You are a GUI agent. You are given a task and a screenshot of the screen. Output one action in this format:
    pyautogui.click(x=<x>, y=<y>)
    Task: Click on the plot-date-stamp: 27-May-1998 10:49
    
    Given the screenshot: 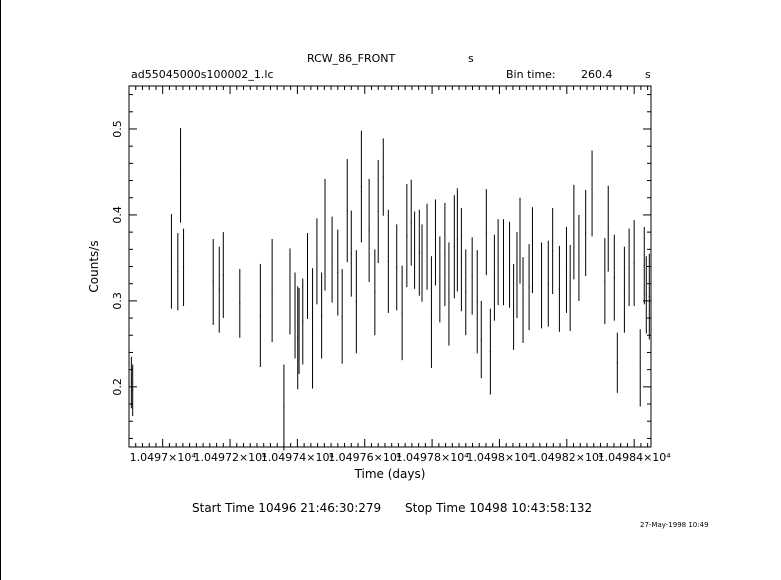 What is the action you would take?
    pyautogui.click(x=674, y=525)
    